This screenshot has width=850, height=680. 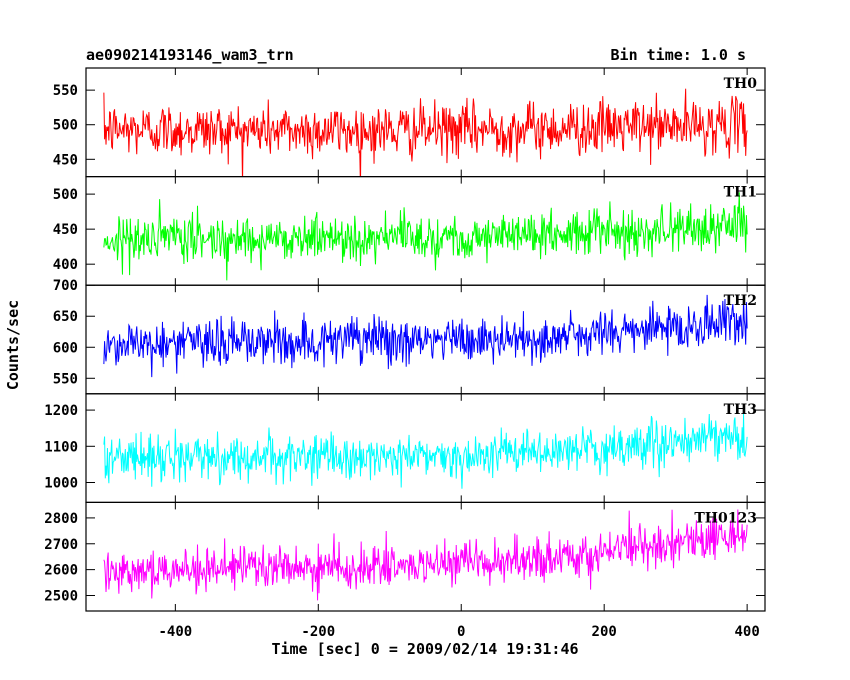 What do you see at coordinates (61, 596) in the screenshot?
I see `y-tick-label: 2500` at bounding box center [61, 596].